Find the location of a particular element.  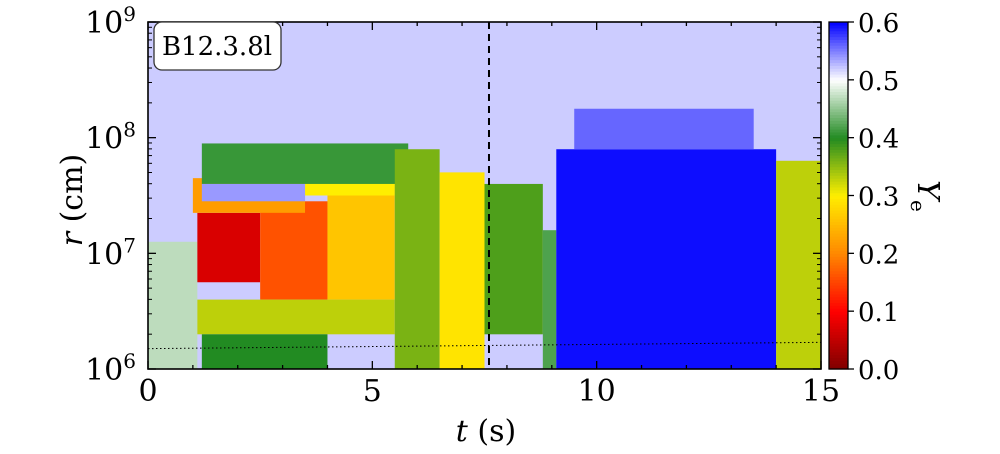

annotation-box: B12.3.8l is located at coordinates (217, 46).